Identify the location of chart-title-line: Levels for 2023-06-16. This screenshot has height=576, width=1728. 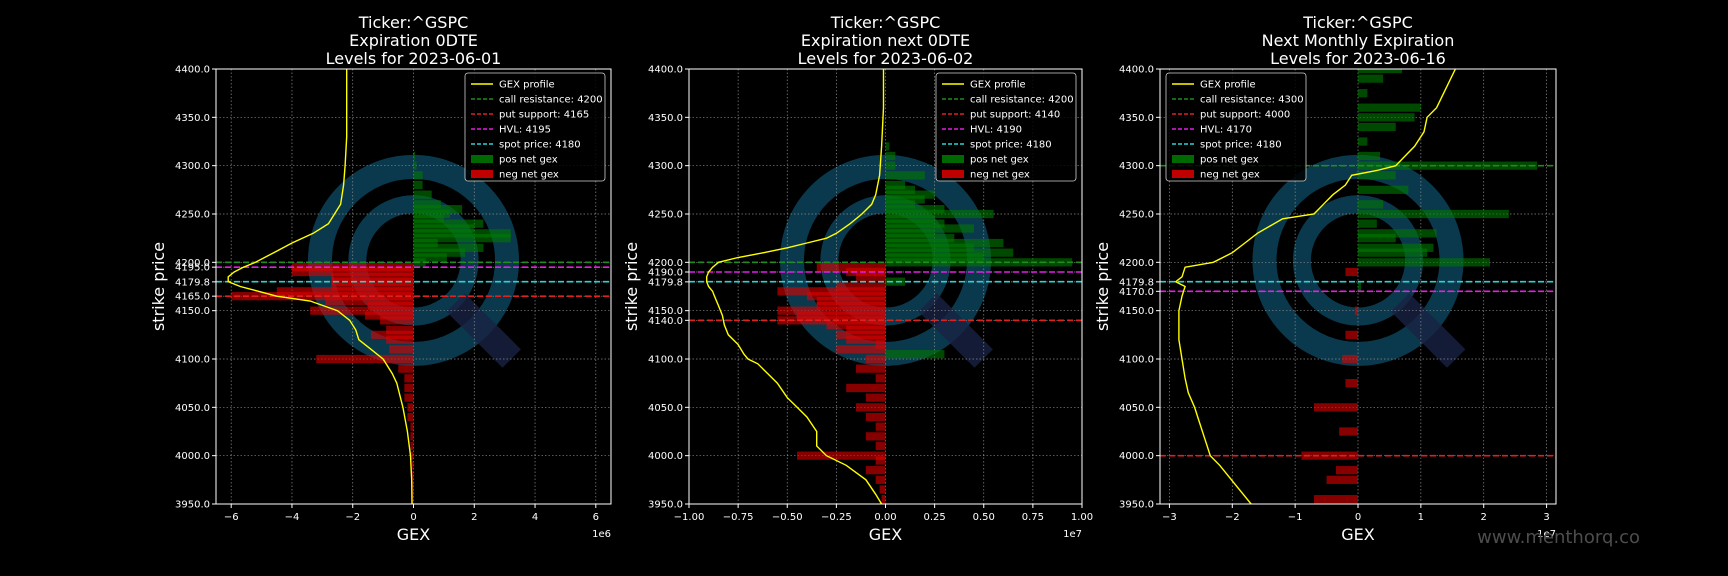
(1358, 58).